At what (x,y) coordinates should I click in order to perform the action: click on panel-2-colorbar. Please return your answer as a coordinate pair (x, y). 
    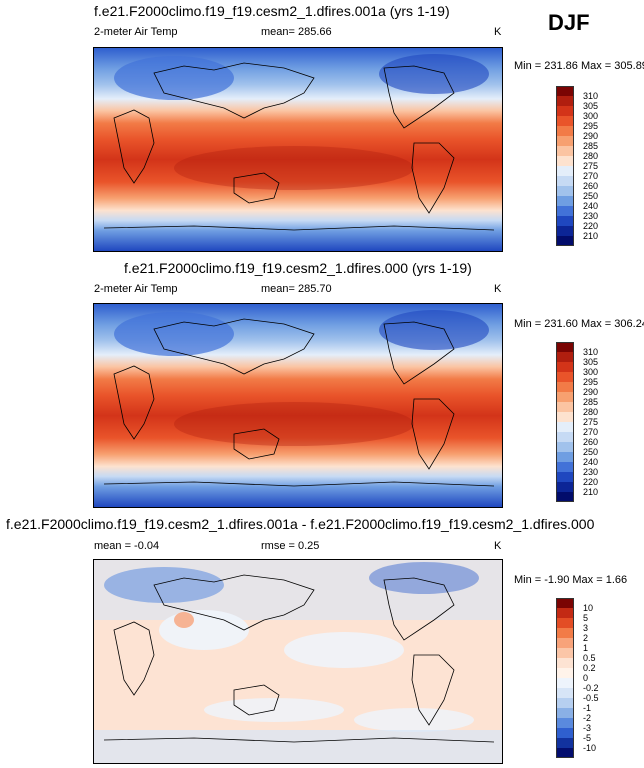
    Looking at the image, I should click on (565, 422).